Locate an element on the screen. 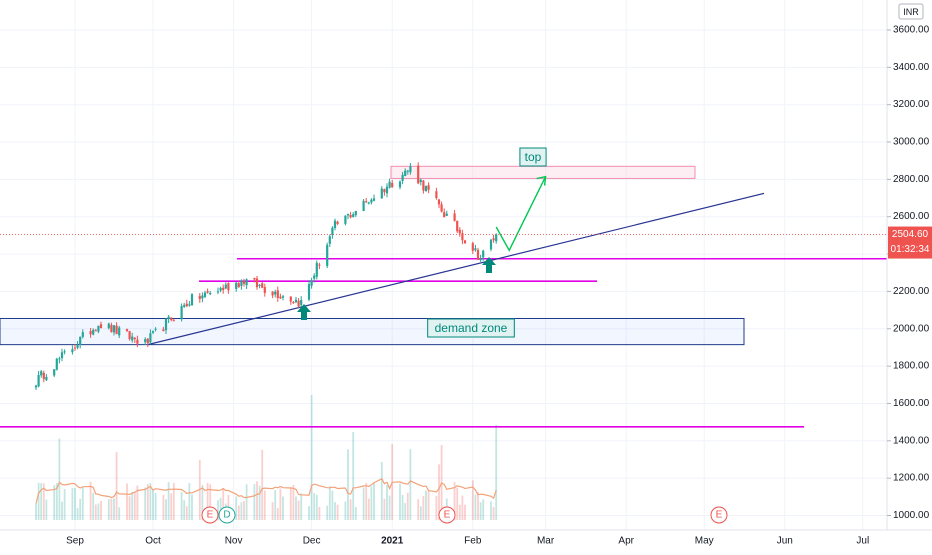  currency-badge is located at coordinates (911, 11).